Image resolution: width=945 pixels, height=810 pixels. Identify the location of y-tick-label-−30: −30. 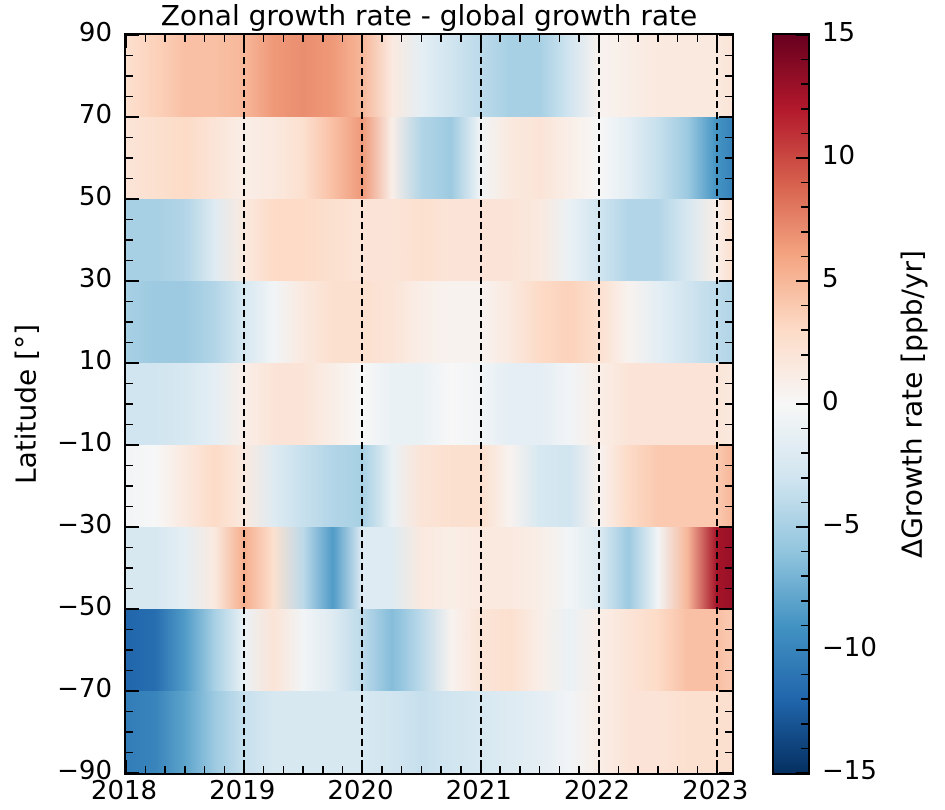
(84, 525).